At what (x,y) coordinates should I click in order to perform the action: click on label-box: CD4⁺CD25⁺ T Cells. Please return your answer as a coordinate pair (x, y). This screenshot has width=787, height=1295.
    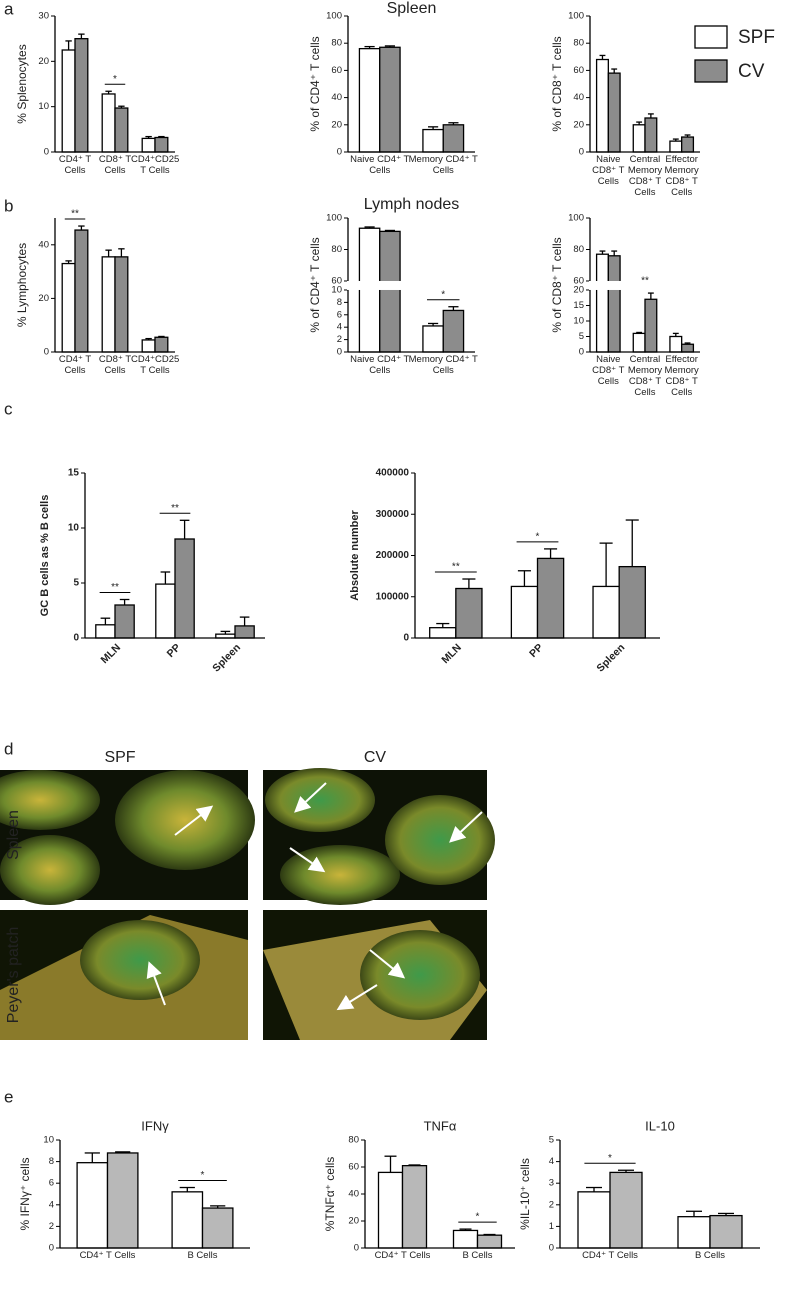
    Looking at the image, I should click on (155, 365).